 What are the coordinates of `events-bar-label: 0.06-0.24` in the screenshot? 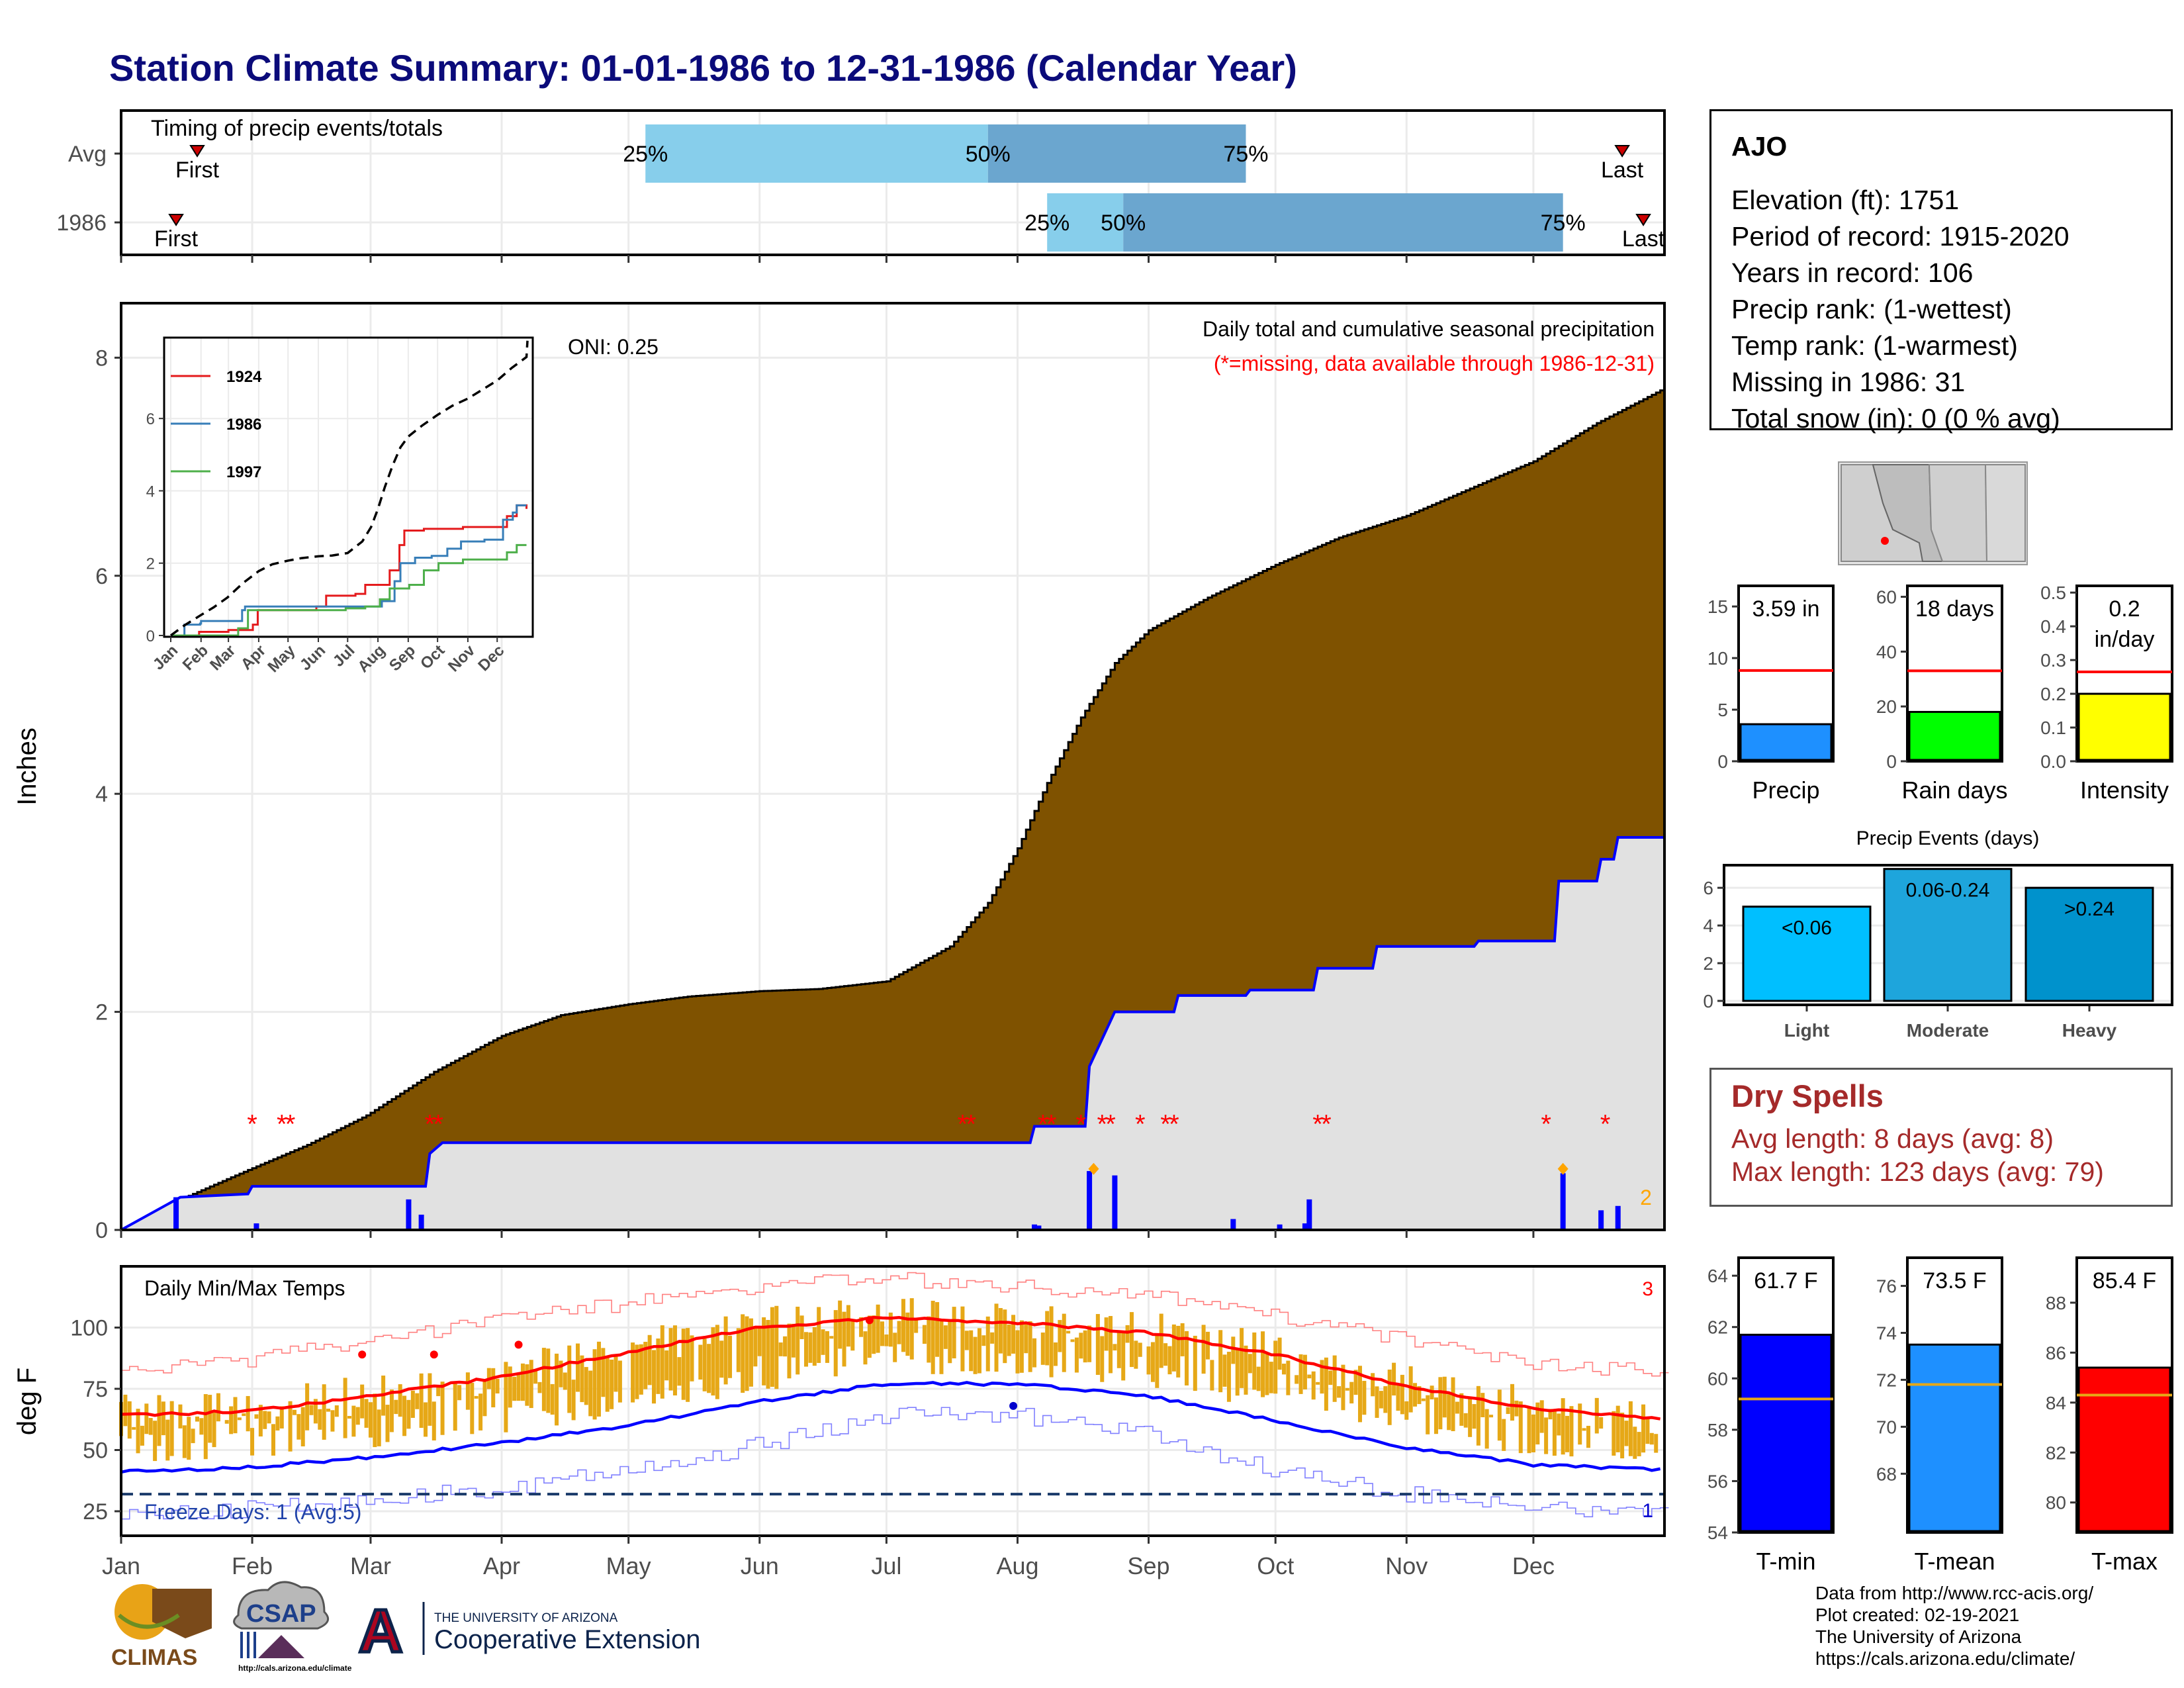 It's located at (1948, 891).